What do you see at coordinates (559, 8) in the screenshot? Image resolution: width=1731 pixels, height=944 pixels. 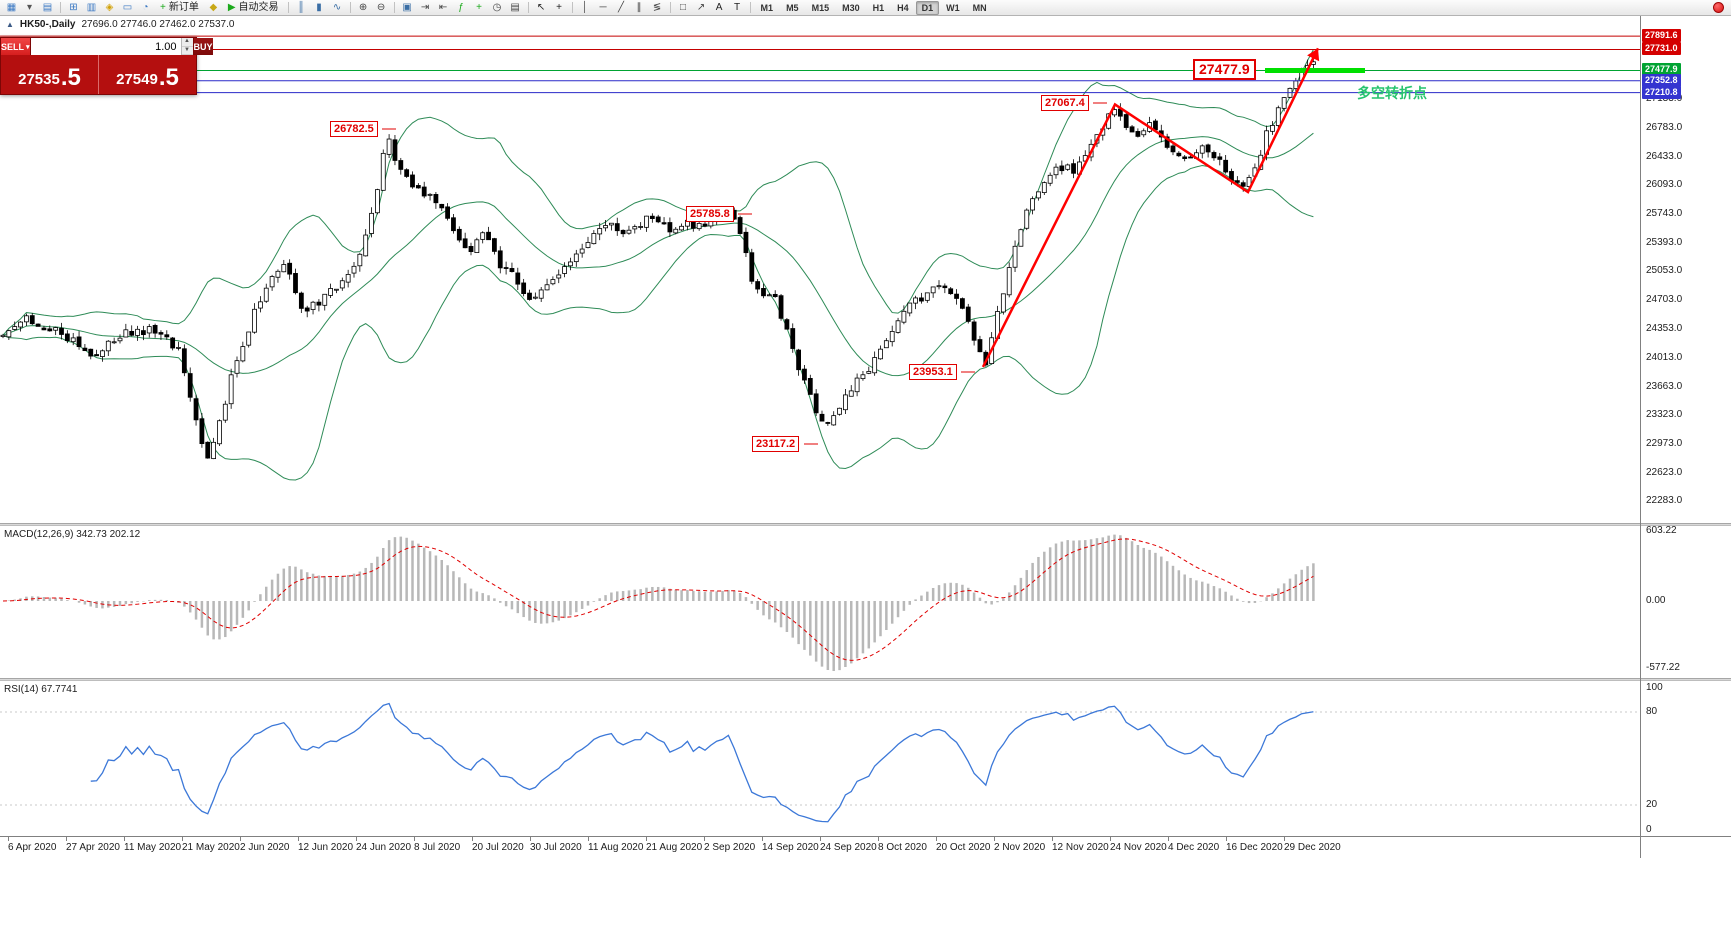 I see `crosshair-icon: +` at bounding box center [559, 8].